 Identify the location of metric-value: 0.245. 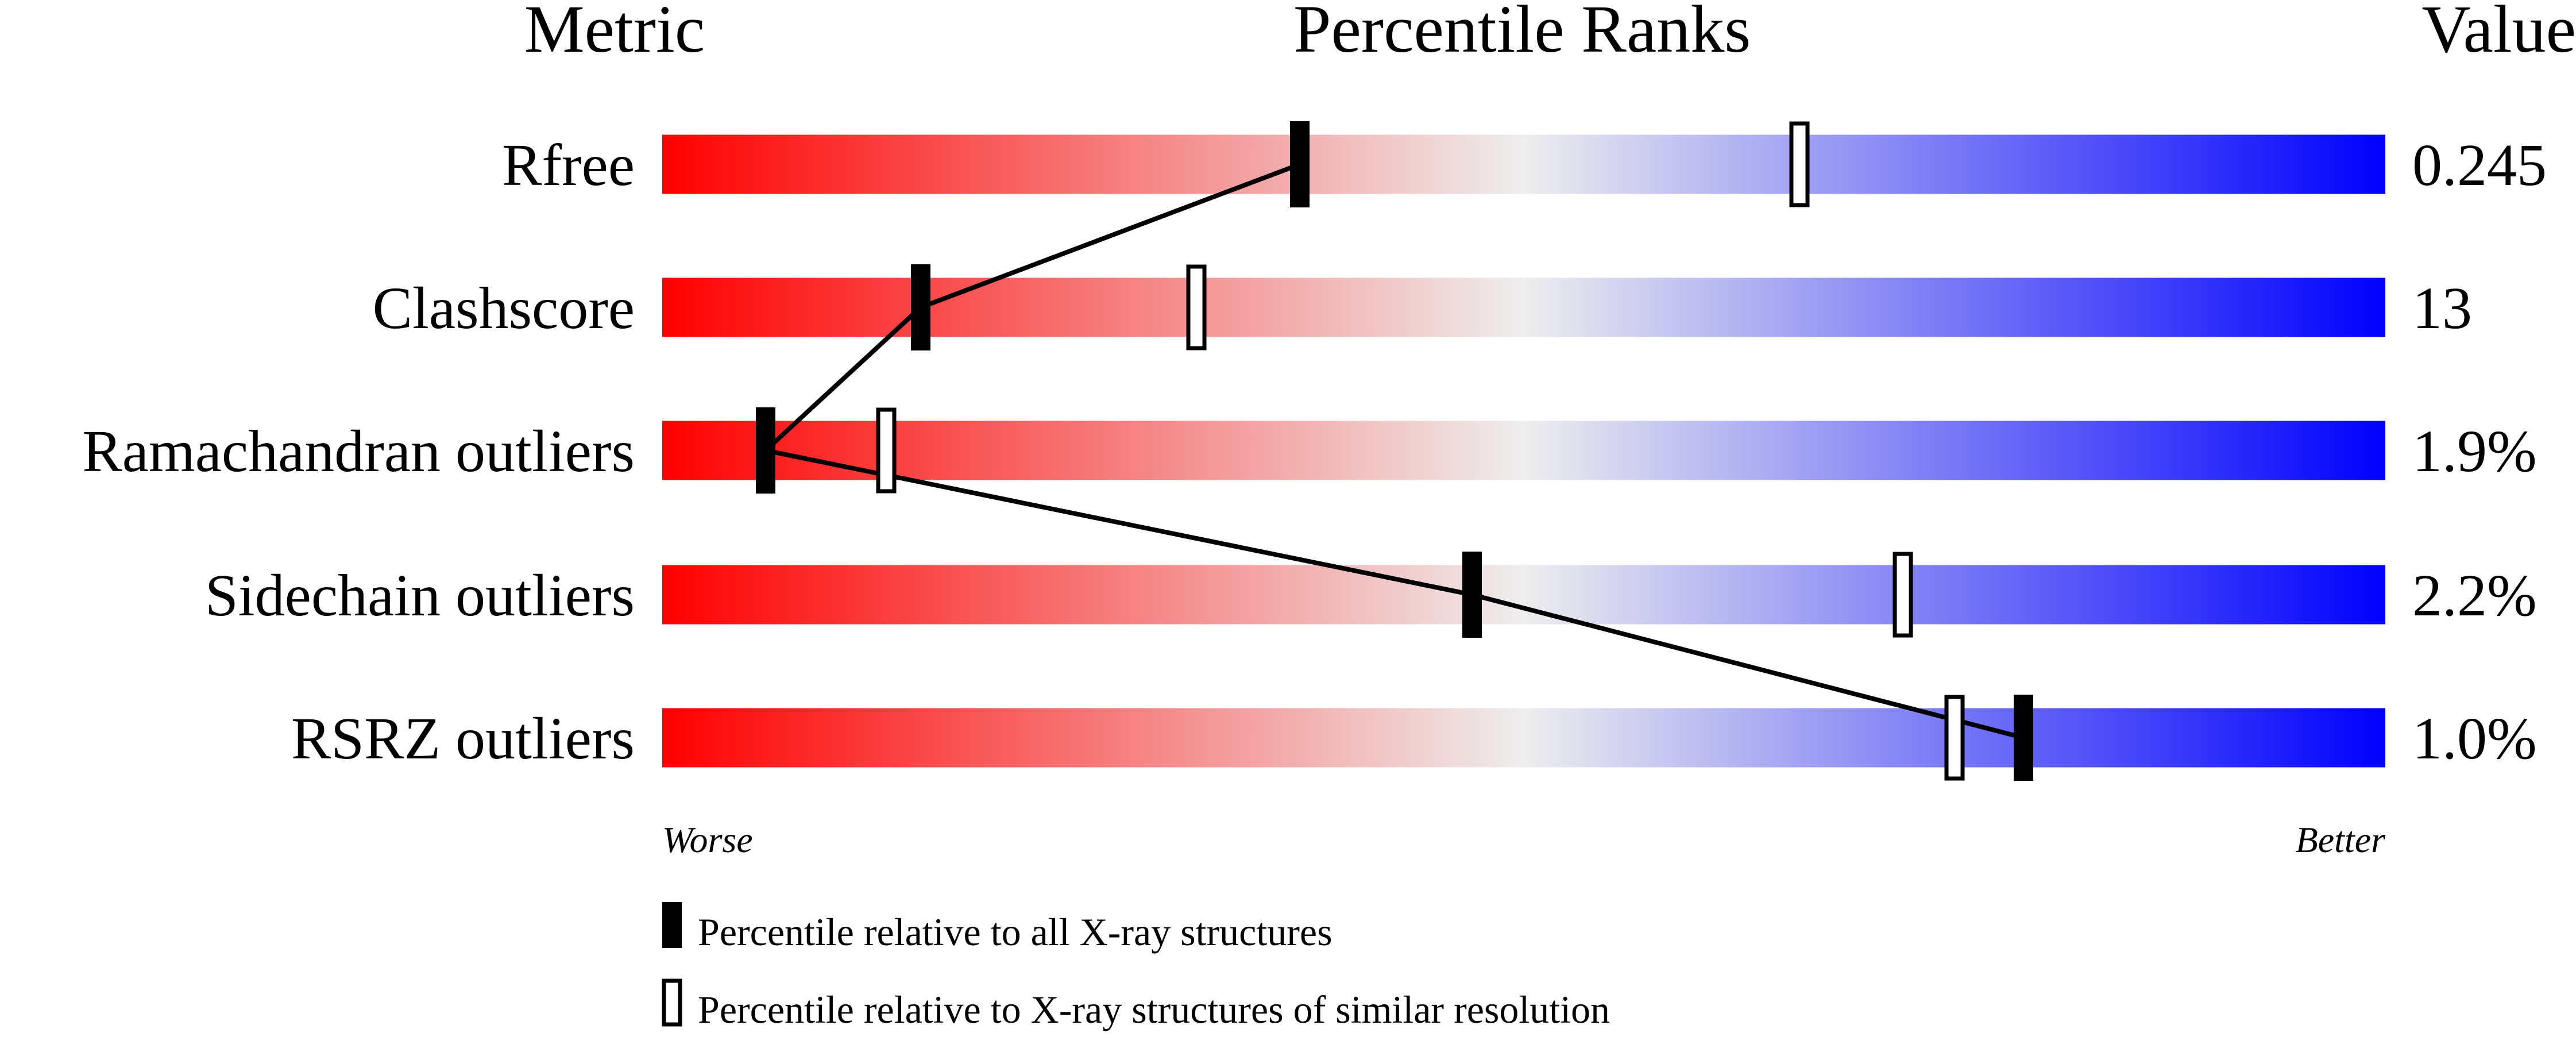
(2479, 165).